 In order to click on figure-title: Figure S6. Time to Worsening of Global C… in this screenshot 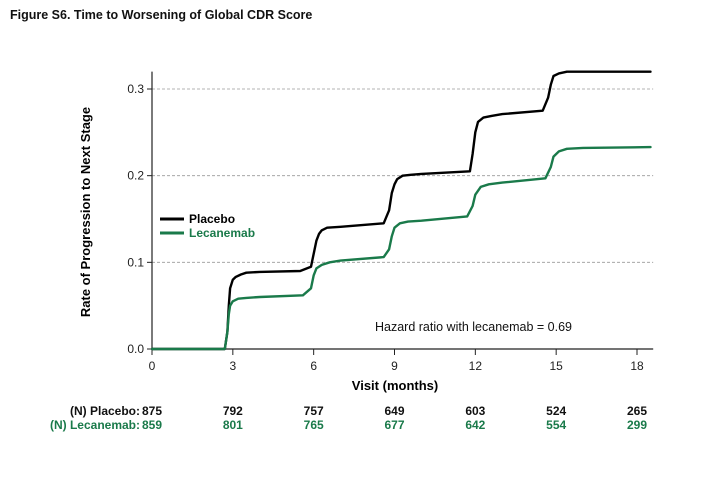, I will do `click(161, 15)`.